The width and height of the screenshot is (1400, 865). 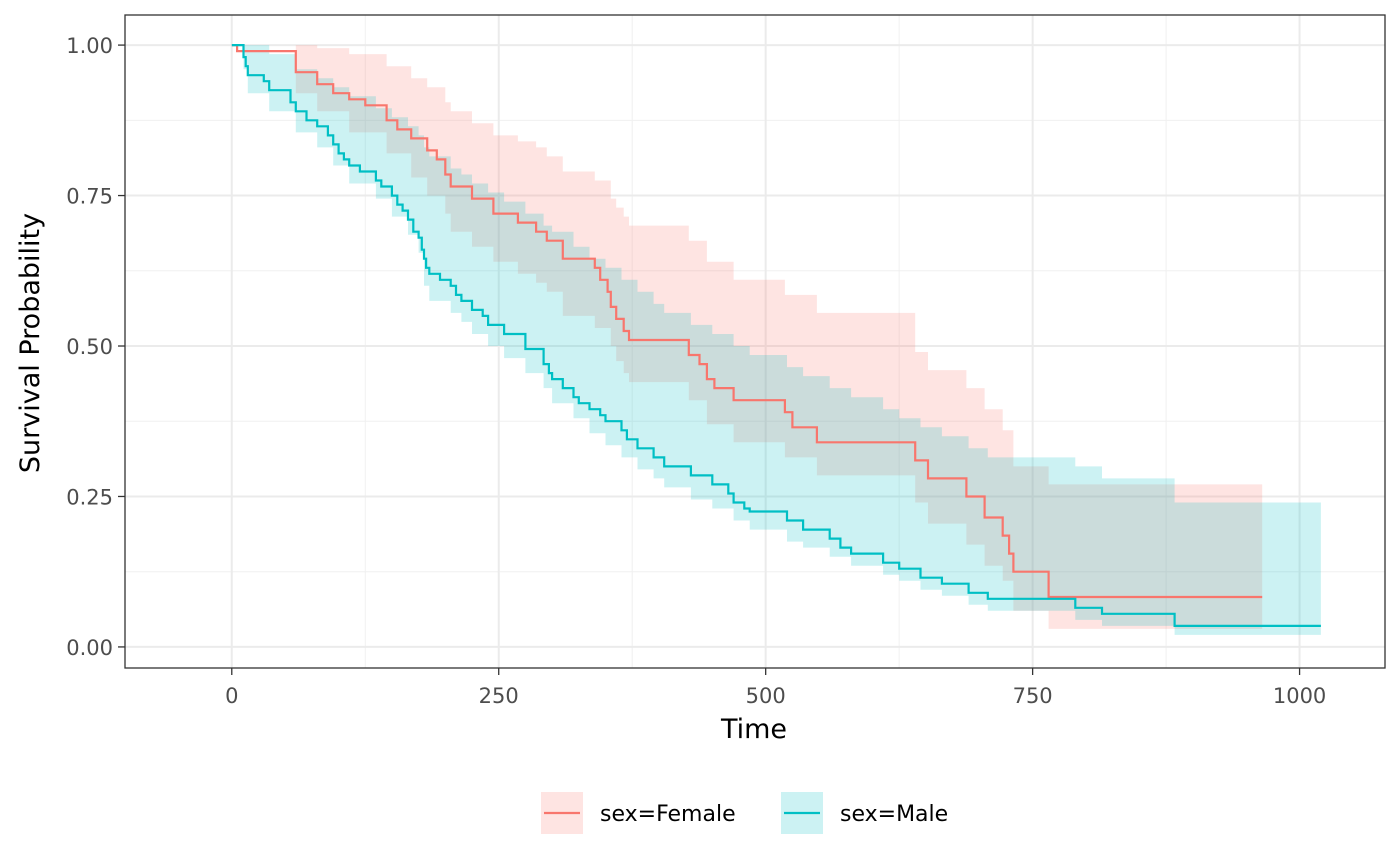 What do you see at coordinates (30, 343) in the screenshot?
I see `y-axis-title: Survival Probability` at bounding box center [30, 343].